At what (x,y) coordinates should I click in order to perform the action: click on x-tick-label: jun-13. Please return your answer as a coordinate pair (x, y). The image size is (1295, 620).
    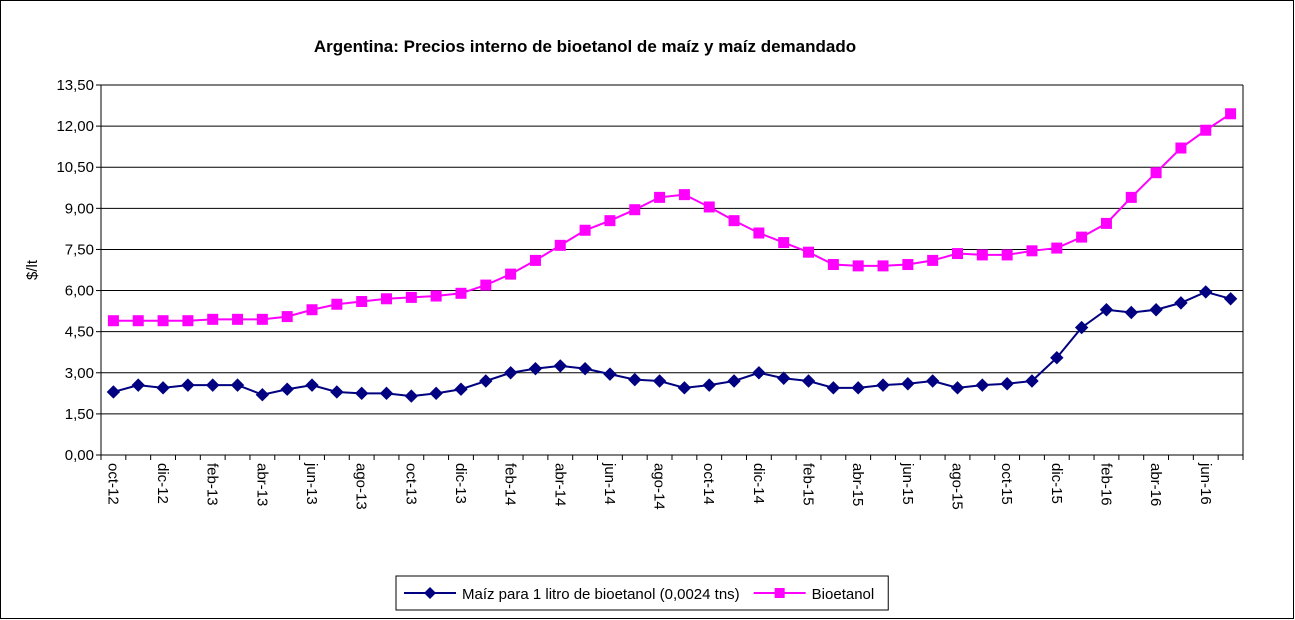
    Looking at the image, I should click on (311, 483).